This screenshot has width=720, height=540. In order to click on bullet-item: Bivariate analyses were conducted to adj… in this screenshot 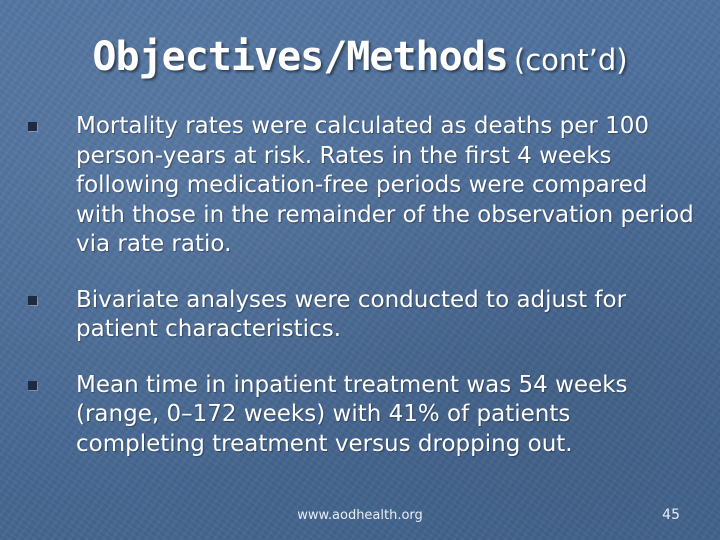, I will do `click(363, 315)`.